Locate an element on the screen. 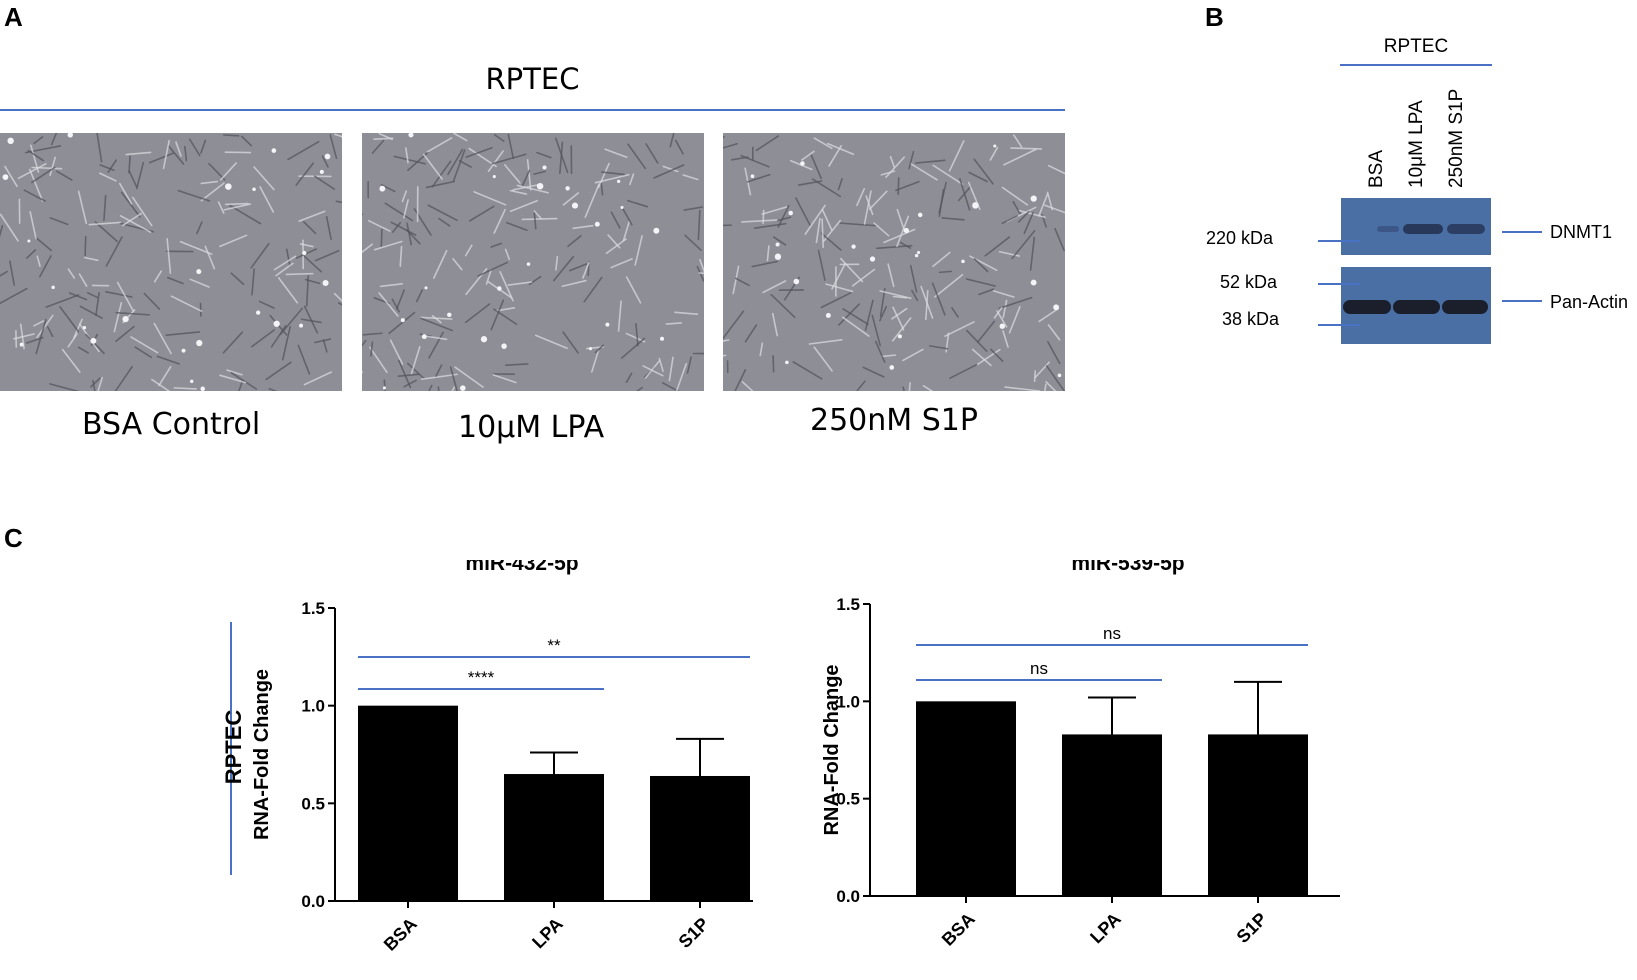 The width and height of the screenshot is (1637, 980). significance-label: **** is located at coordinates (481, 677).